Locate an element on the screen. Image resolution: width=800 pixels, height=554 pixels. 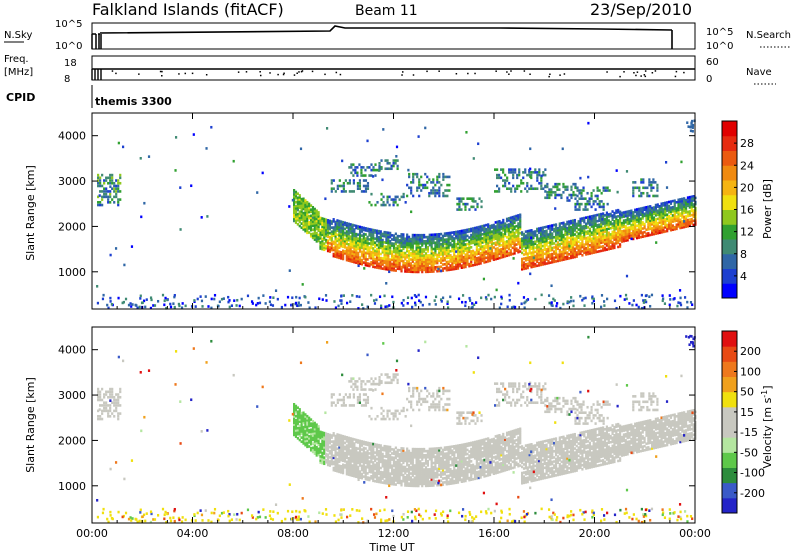
x-axis-title: Time UT is located at coordinates (391, 547).